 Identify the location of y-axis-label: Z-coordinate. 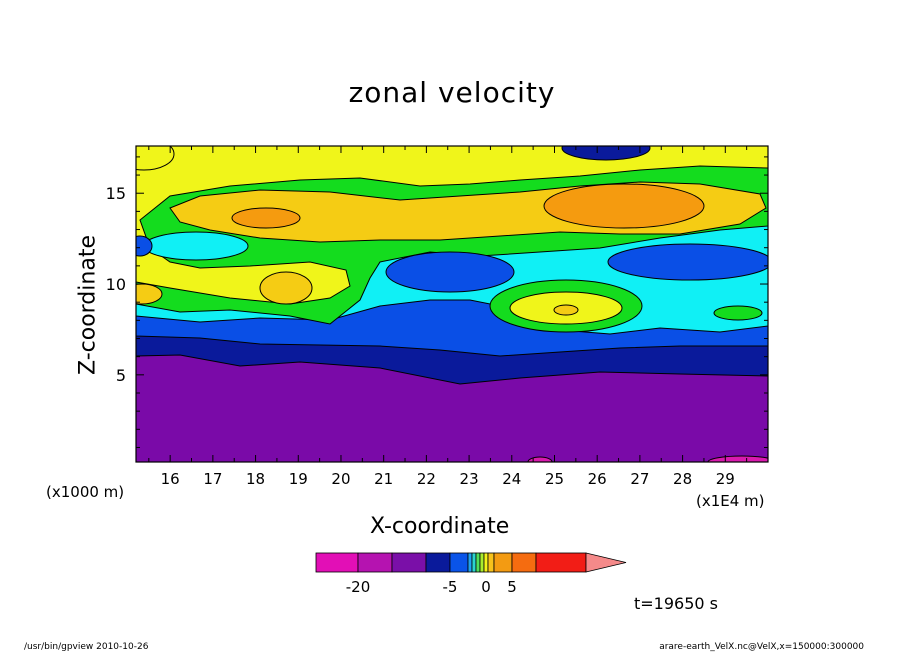
(88, 305).